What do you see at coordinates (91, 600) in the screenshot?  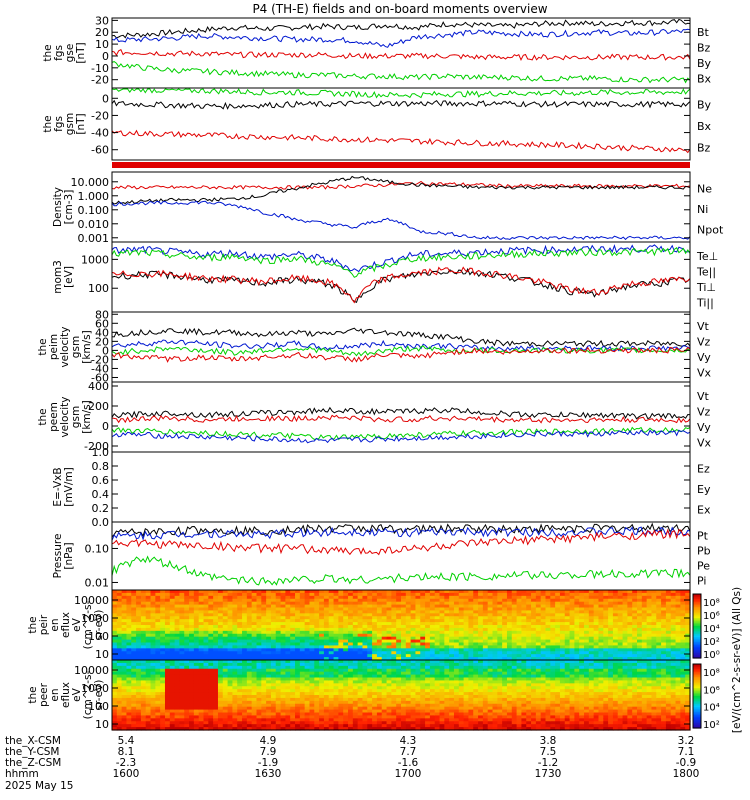 I see `ytick-label: 10000` at bounding box center [91, 600].